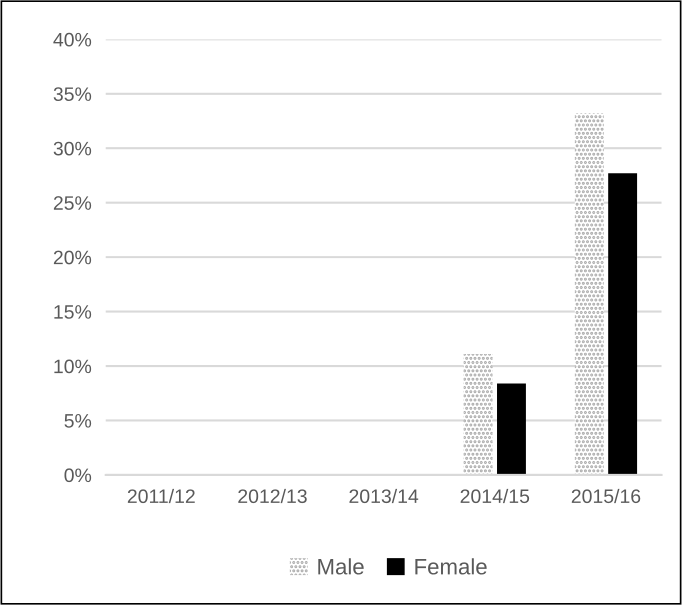  I want to click on x-tick-label: 2011/12, so click(161, 496).